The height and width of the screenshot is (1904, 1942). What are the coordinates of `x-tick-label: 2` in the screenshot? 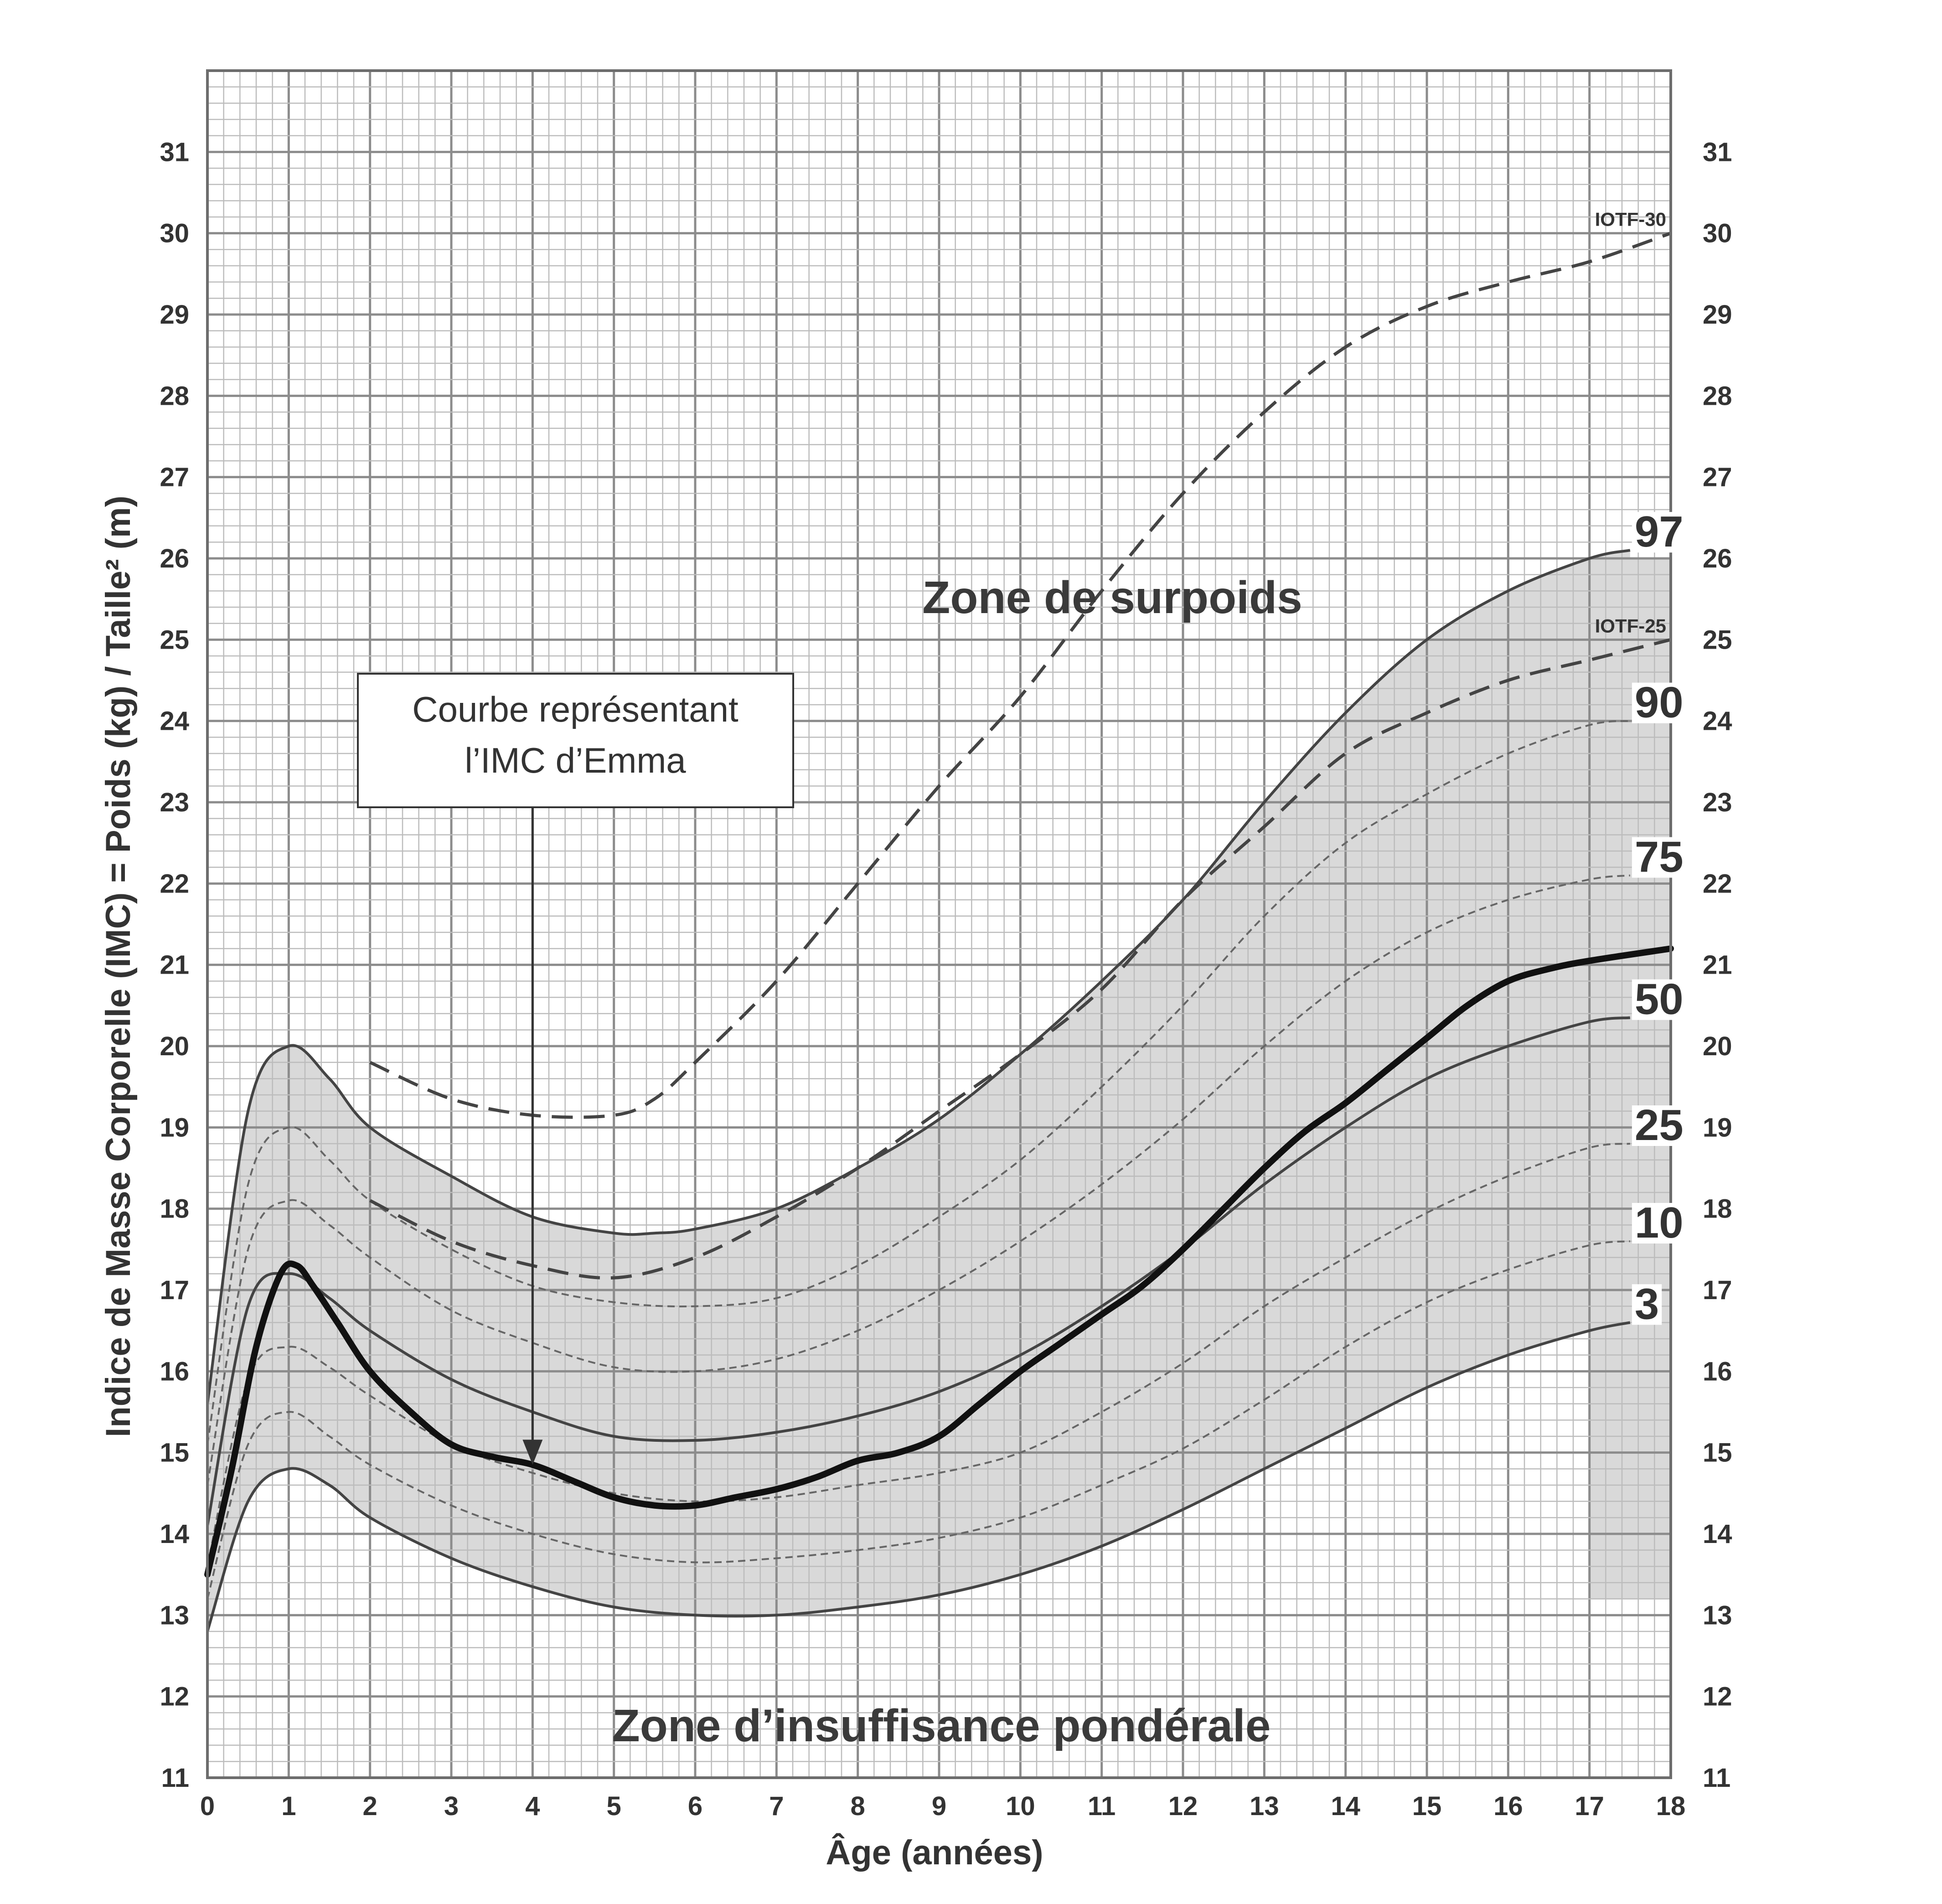 It's located at (370, 1806).